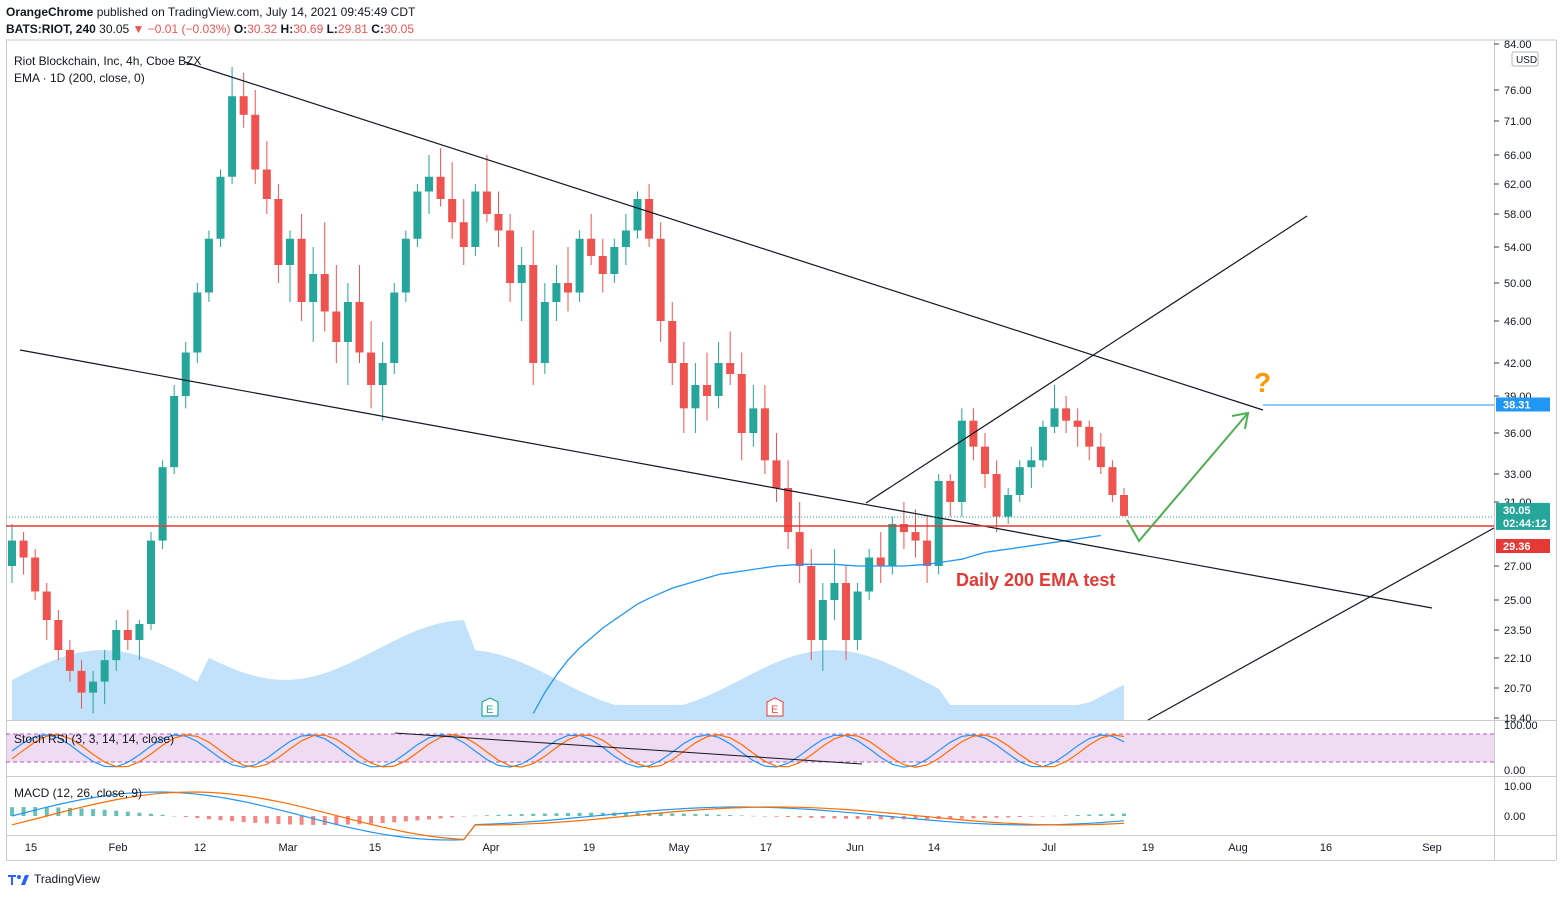 This screenshot has width=1563, height=899. I want to click on macd-label: MACD (12, 26, close, 9), so click(78, 793).